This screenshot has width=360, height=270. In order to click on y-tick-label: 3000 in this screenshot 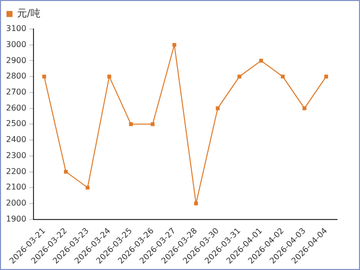, I will do `click(16, 44)`.